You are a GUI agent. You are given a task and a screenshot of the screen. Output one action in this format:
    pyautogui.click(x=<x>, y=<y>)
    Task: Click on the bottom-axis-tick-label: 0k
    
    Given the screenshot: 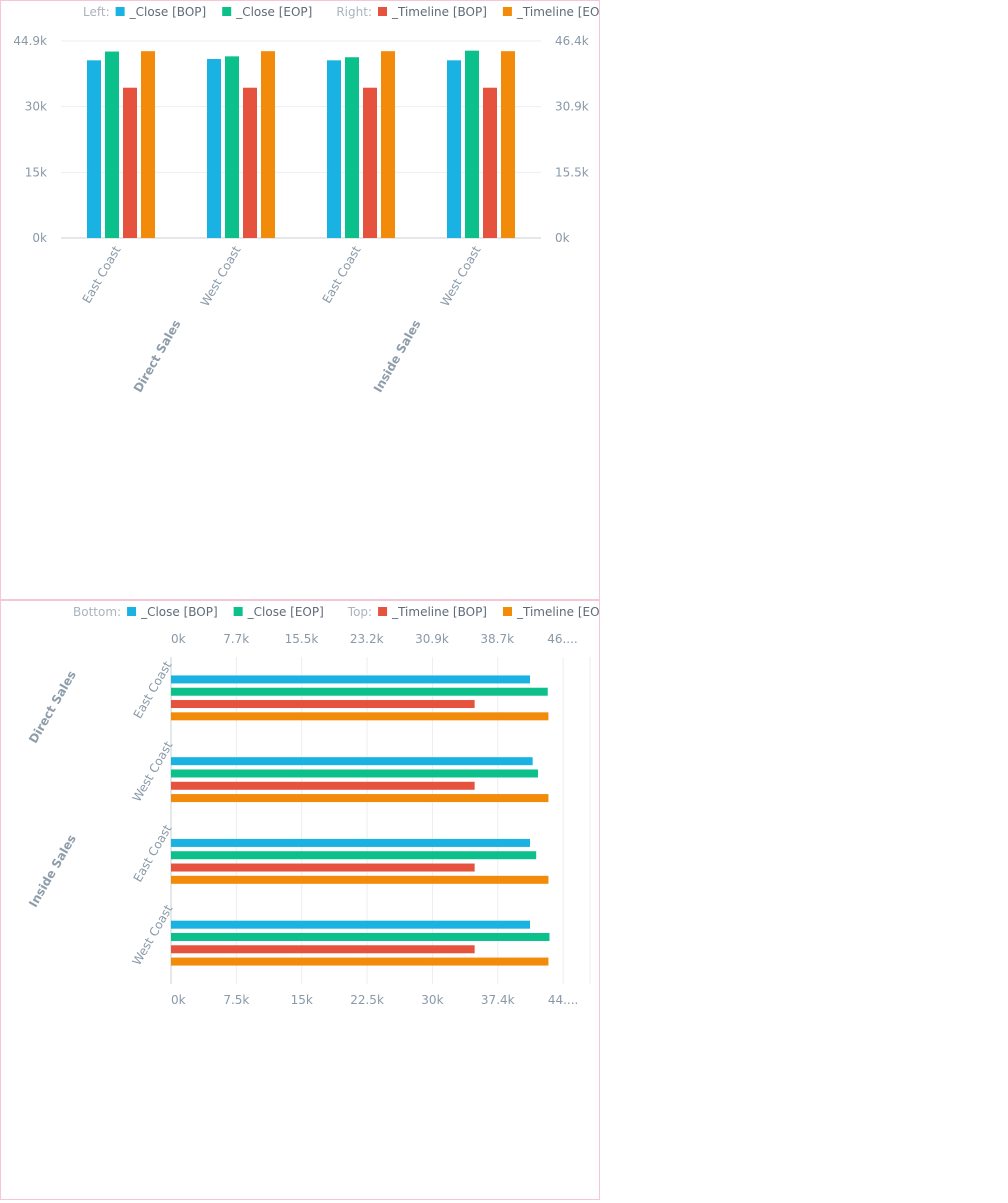 What is the action you would take?
    pyautogui.click(x=178, y=1000)
    